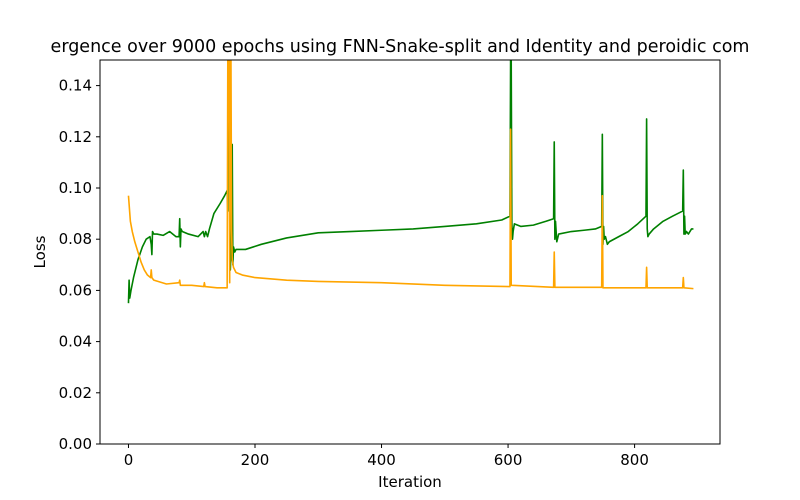 The image size is (800, 500). What do you see at coordinates (75, 239) in the screenshot?
I see `y-tick-label: 0.08` at bounding box center [75, 239].